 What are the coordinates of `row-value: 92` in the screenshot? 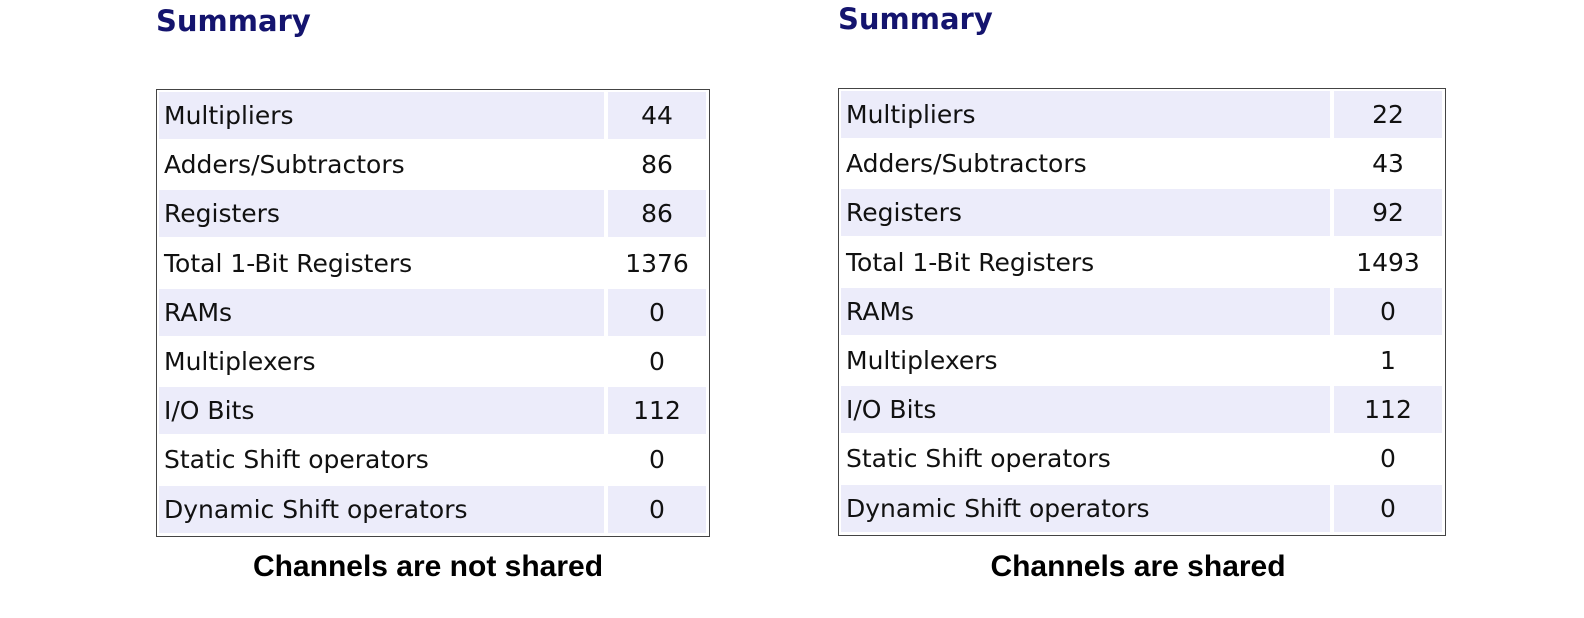 It's located at (1388, 213).